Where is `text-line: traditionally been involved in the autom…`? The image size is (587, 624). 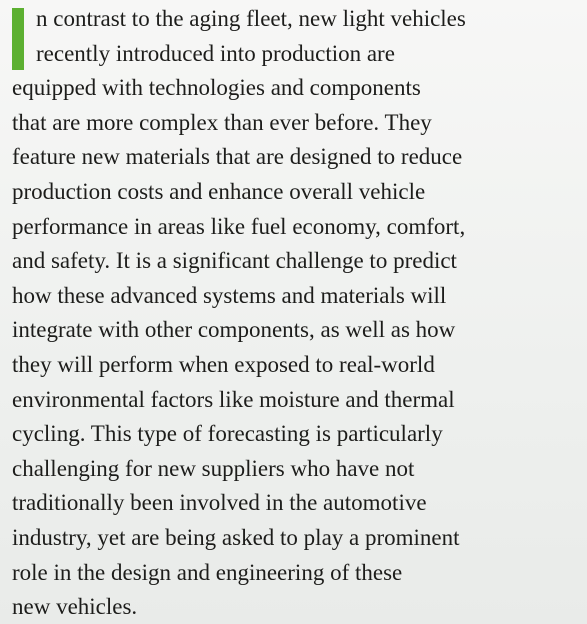 text-line: traditionally been involved in the autom… is located at coordinates (219, 503).